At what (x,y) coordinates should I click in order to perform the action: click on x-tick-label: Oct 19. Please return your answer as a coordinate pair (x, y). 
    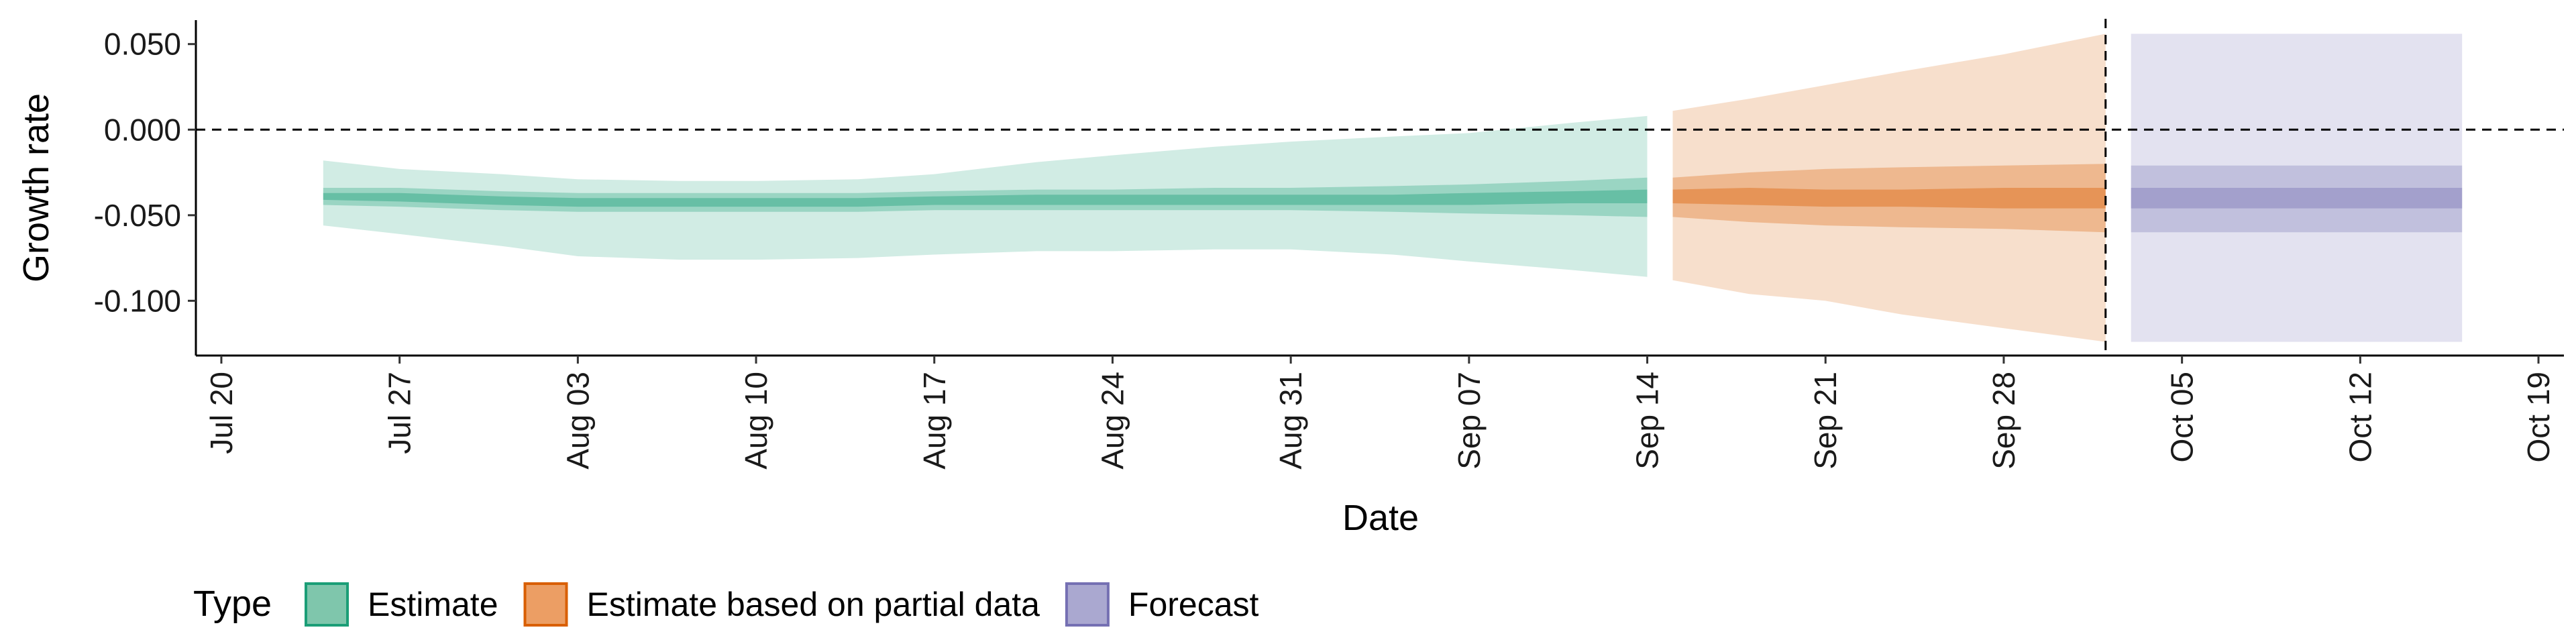
    Looking at the image, I should click on (2538, 417).